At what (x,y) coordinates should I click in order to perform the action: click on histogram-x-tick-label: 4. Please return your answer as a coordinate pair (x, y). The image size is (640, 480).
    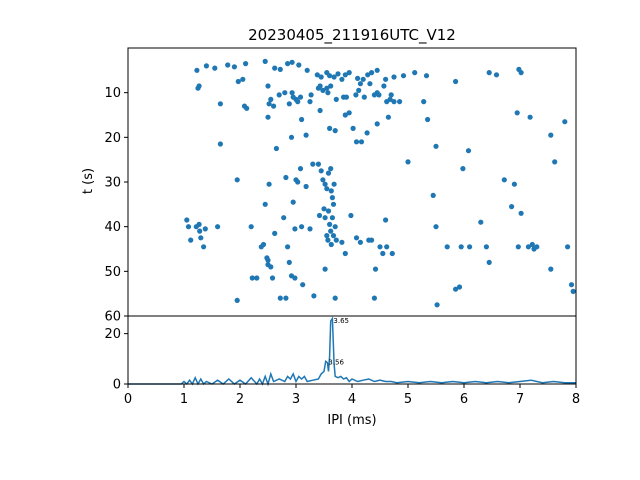
    Looking at the image, I should click on (352, 399).